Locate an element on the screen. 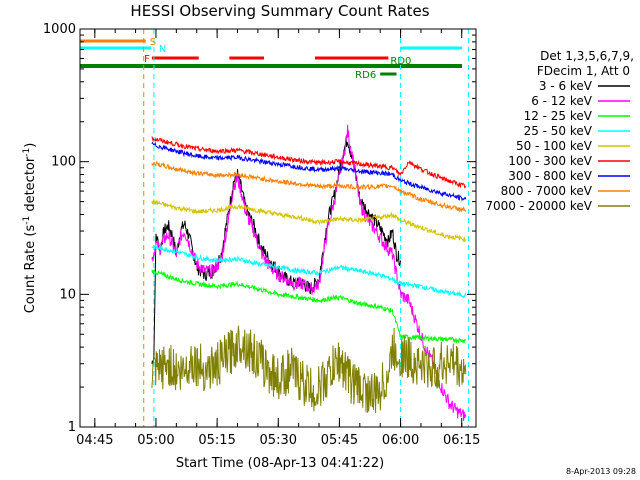 This screenshot has width=640, height=480. legend-label: 25 - 50 keV is located at coordinates (558, 131).